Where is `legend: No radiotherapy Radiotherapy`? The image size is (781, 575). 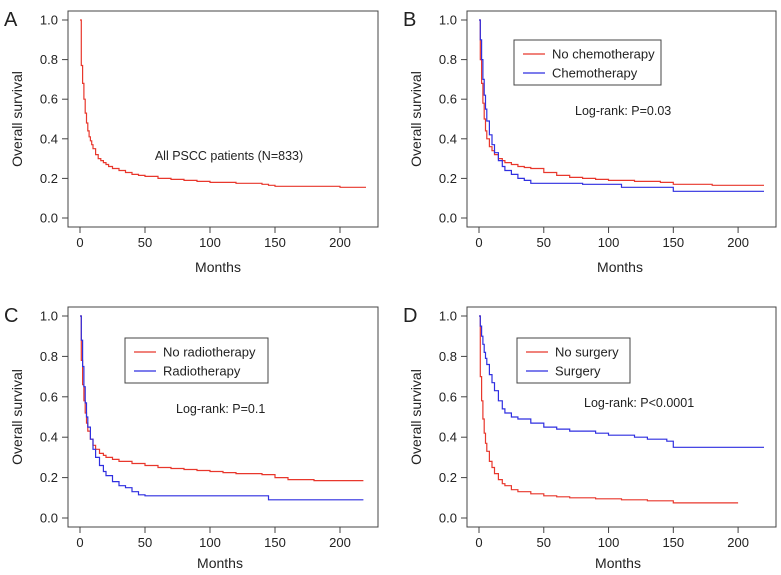 legend: No radiotherapy Radiotherapy is located at coordinates (196, 360).